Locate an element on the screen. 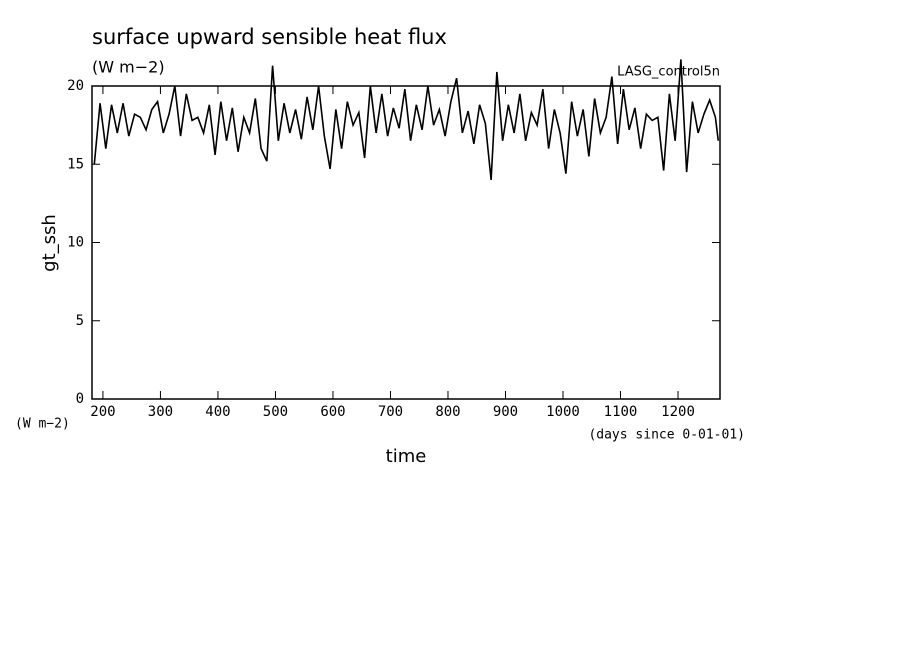 The width and height of the screenshot is (904, 654). y-units: (W m−2) is located at coordinates (42, 424).